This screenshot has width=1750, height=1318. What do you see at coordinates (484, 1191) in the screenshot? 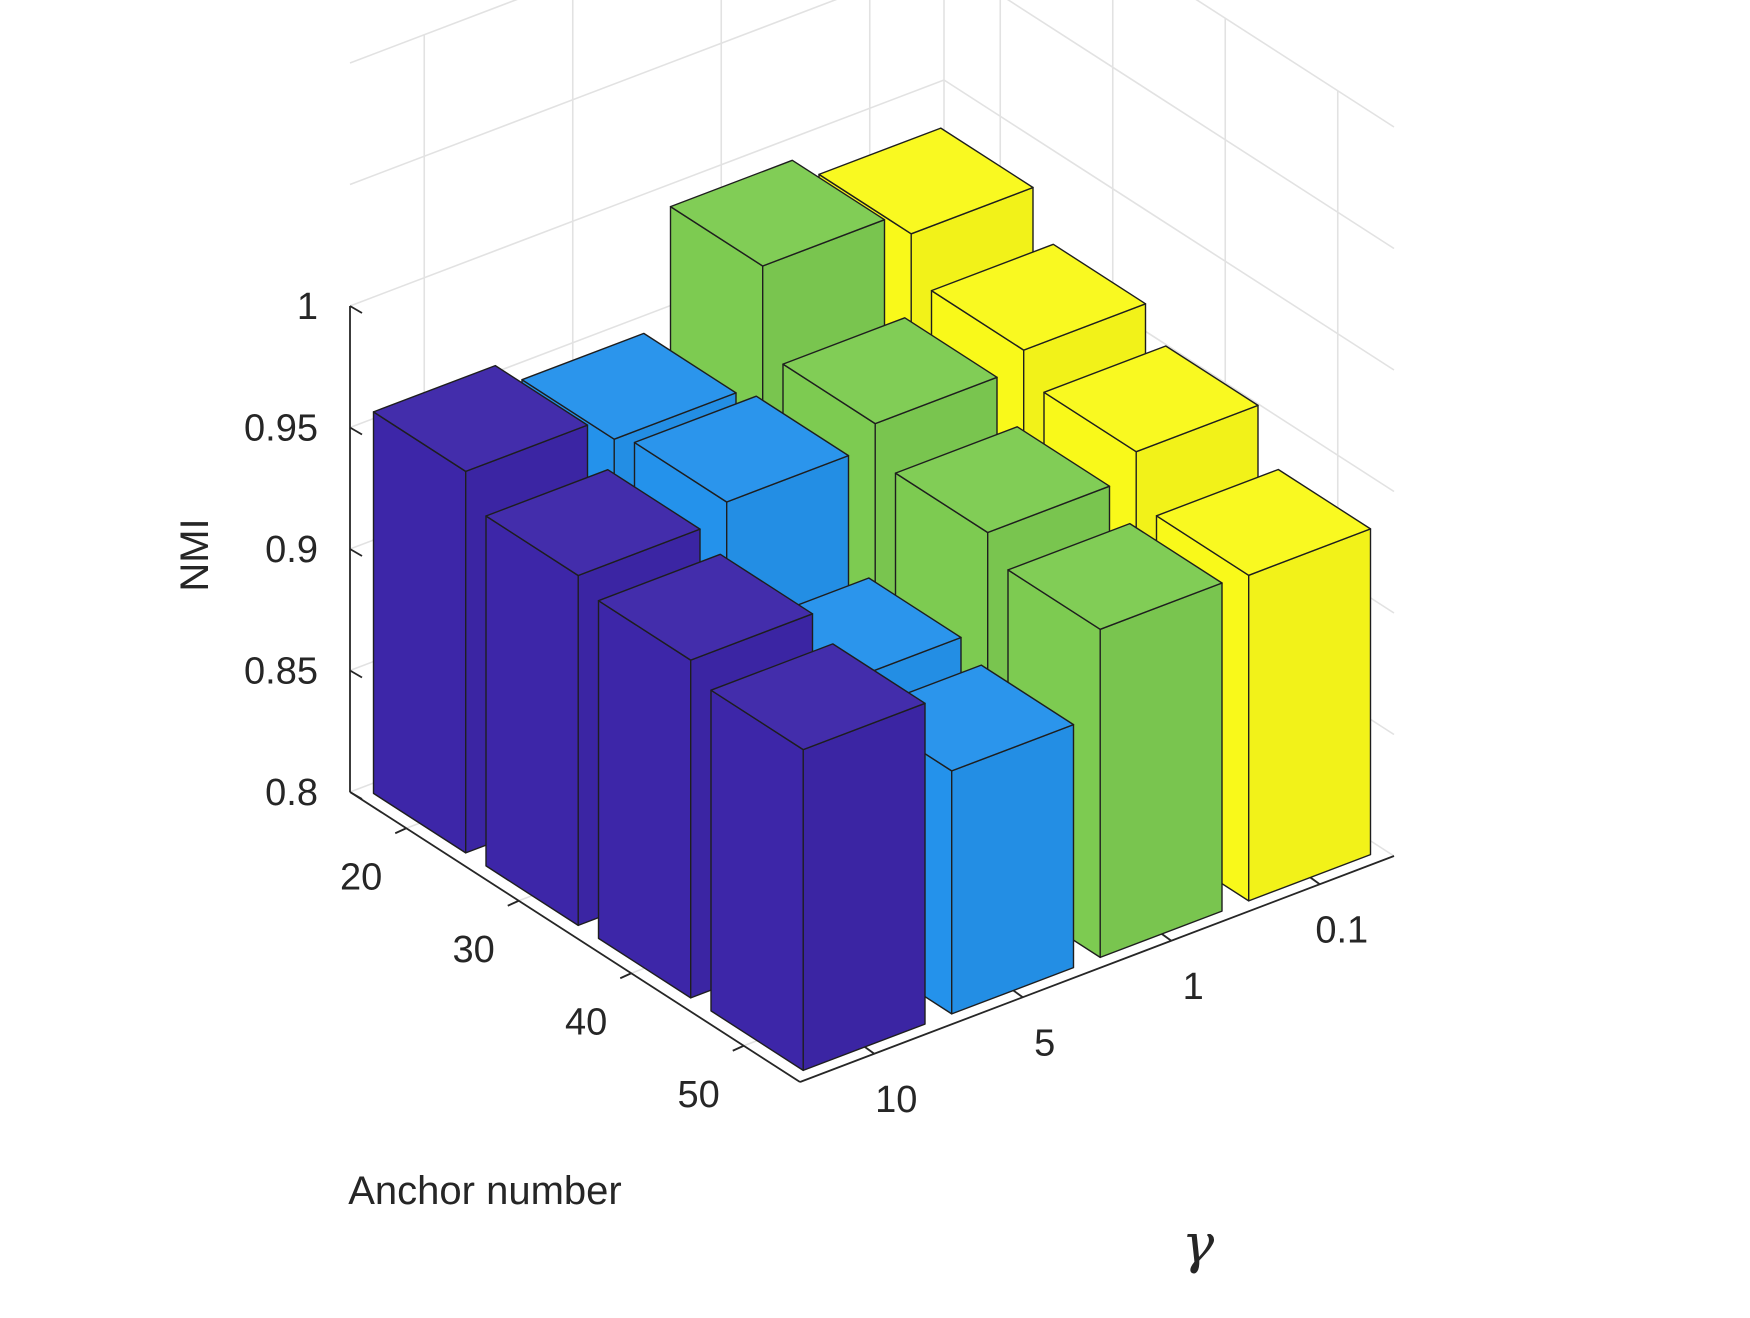
I see `x-axis-title: Anchor number` at bounding box center [484, 1191].